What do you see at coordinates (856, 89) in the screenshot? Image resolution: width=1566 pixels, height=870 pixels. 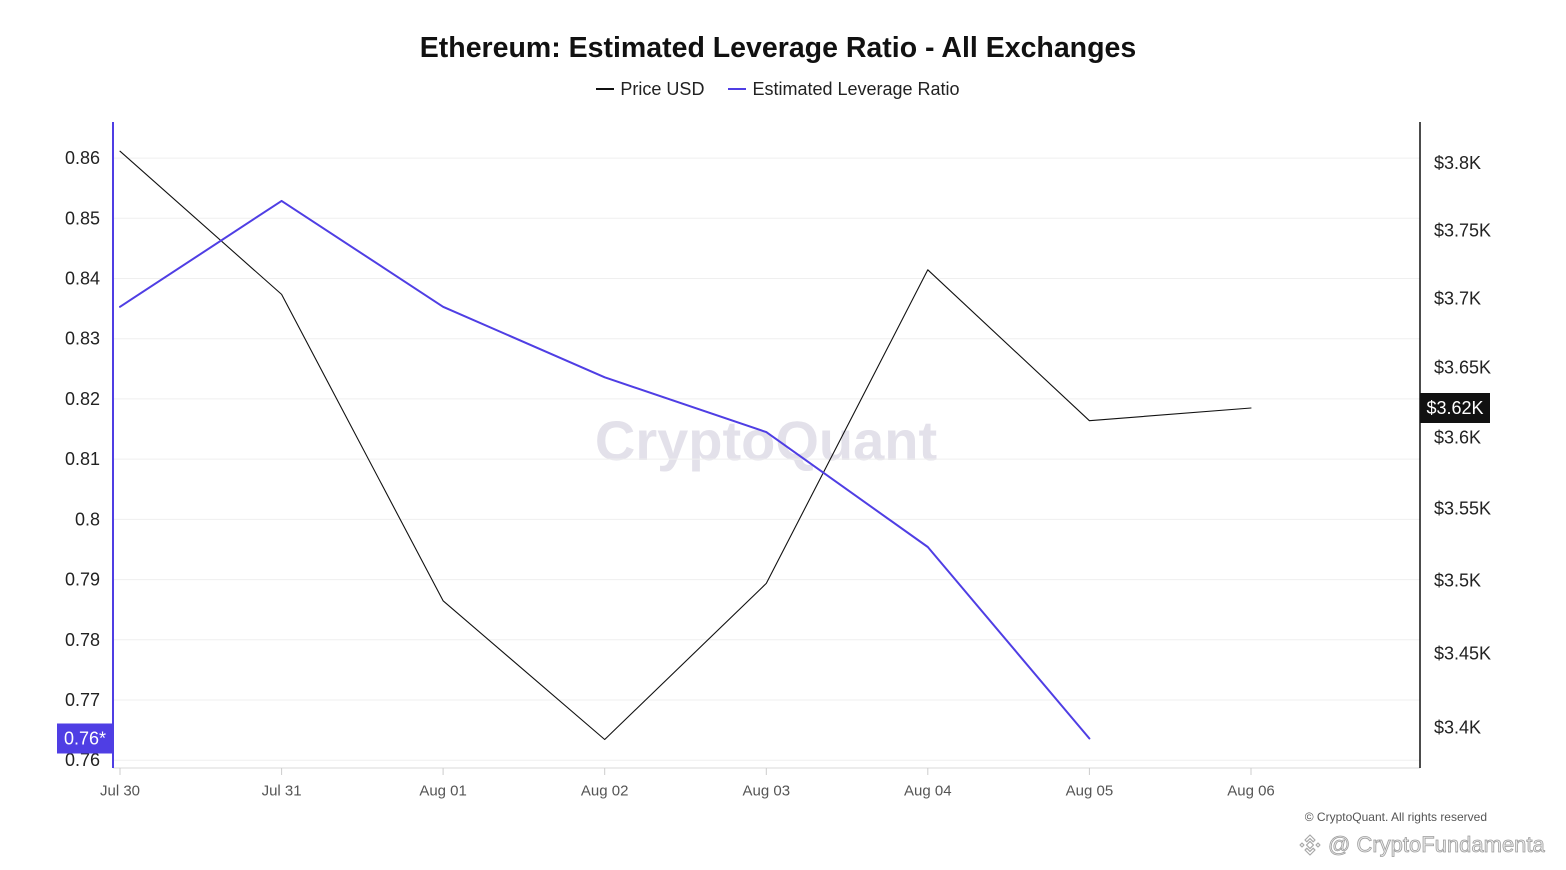 I see `legend-label-estimated-leverage-ratio: Estimated Leverage Ratio` at bounding box center [856, 89].